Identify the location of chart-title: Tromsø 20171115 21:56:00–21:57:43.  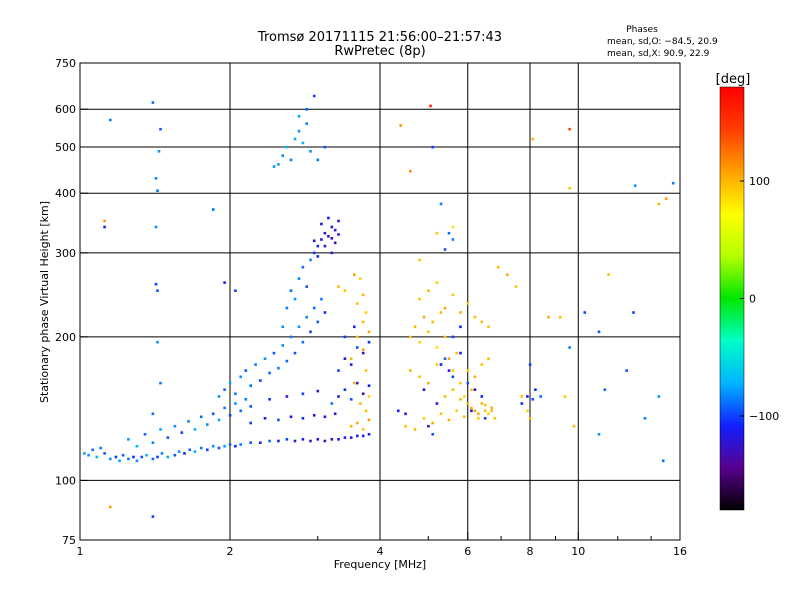
(379, 37).